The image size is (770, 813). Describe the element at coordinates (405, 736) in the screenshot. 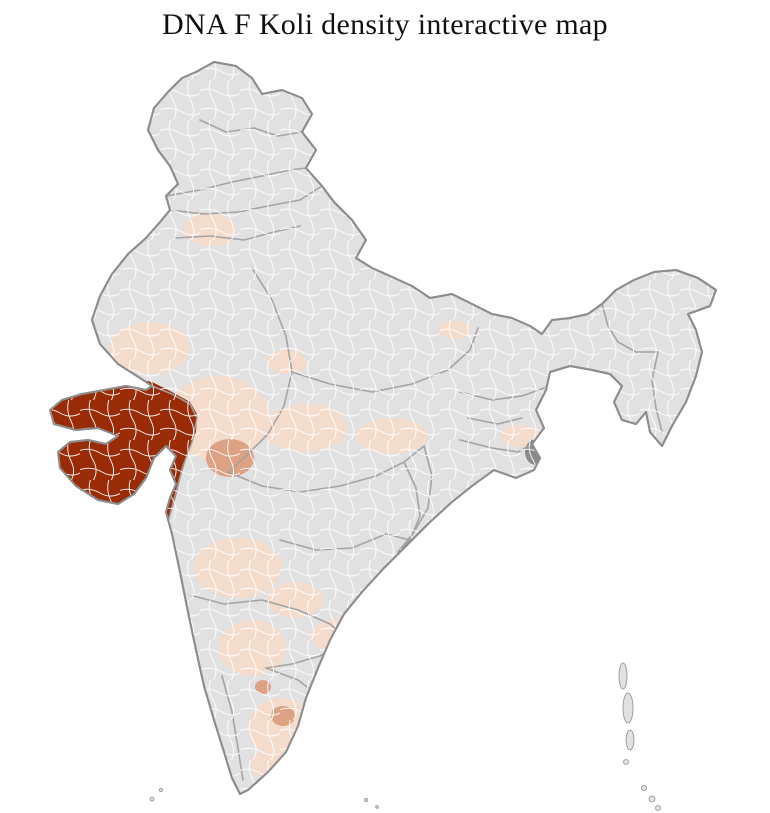

I see `islands` at that location.